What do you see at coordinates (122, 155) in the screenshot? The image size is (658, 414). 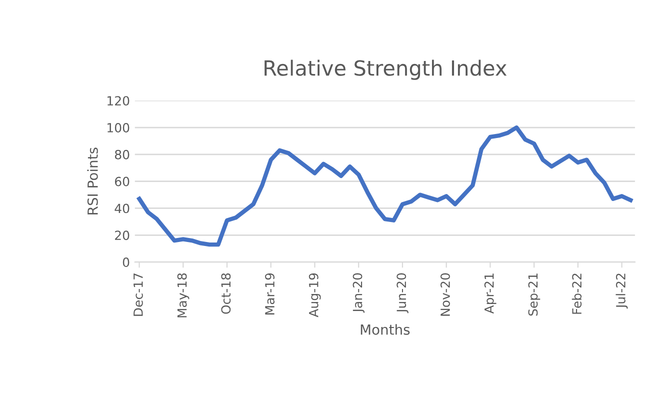 I see `y-tick-label: 80` at bounding box center [122, 155].